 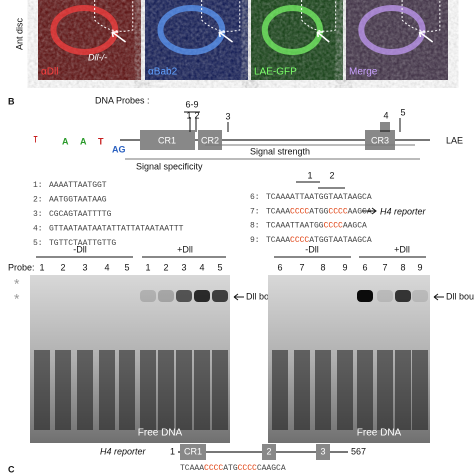 I want to click on panel-label: αBab2, so click(x=163, y=72).